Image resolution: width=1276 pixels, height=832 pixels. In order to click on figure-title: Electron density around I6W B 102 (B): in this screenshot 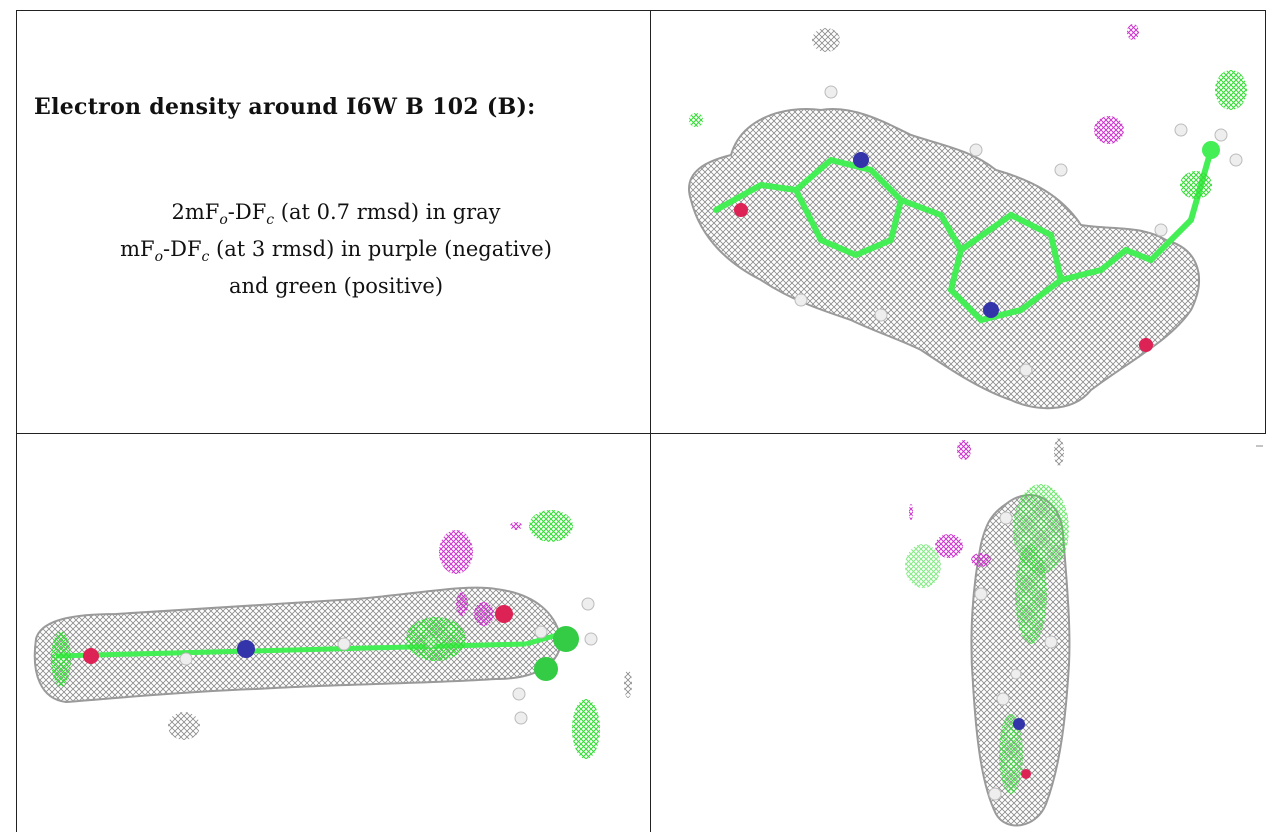, I will do `click(285, 107)`.